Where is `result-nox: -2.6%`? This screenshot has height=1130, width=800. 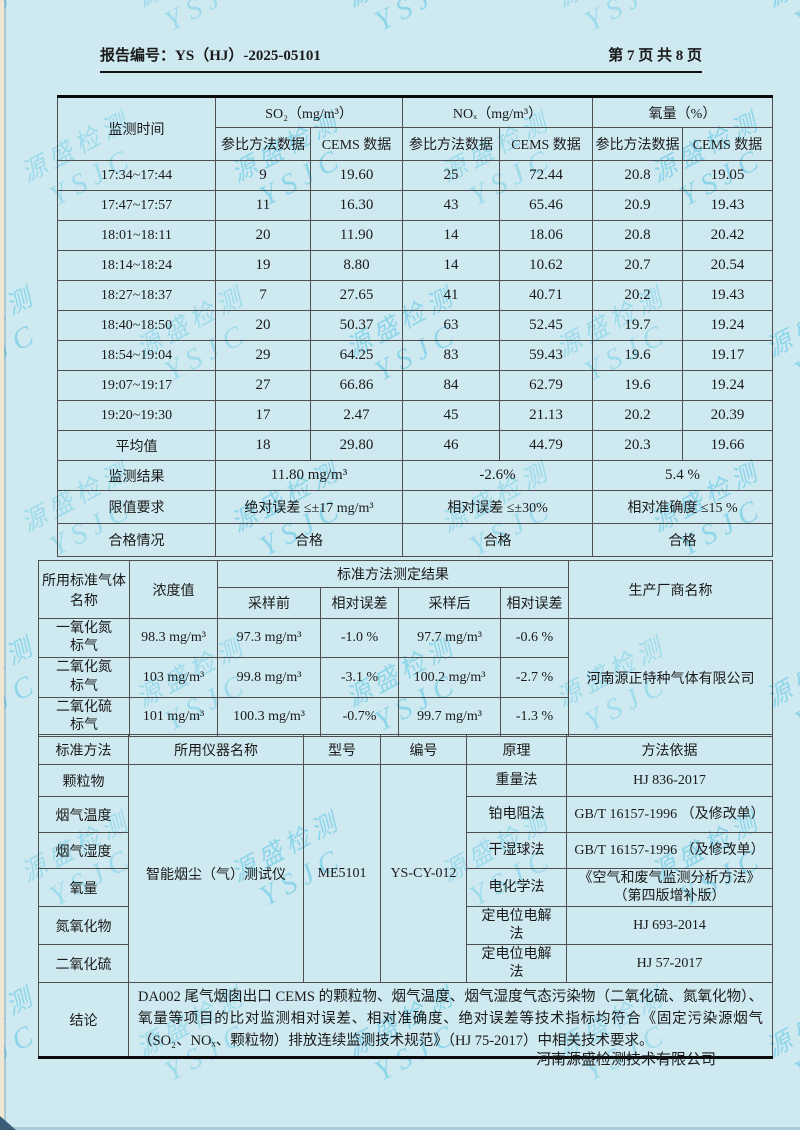
result-nox: -2.6% is located at coordinates (497, 475).